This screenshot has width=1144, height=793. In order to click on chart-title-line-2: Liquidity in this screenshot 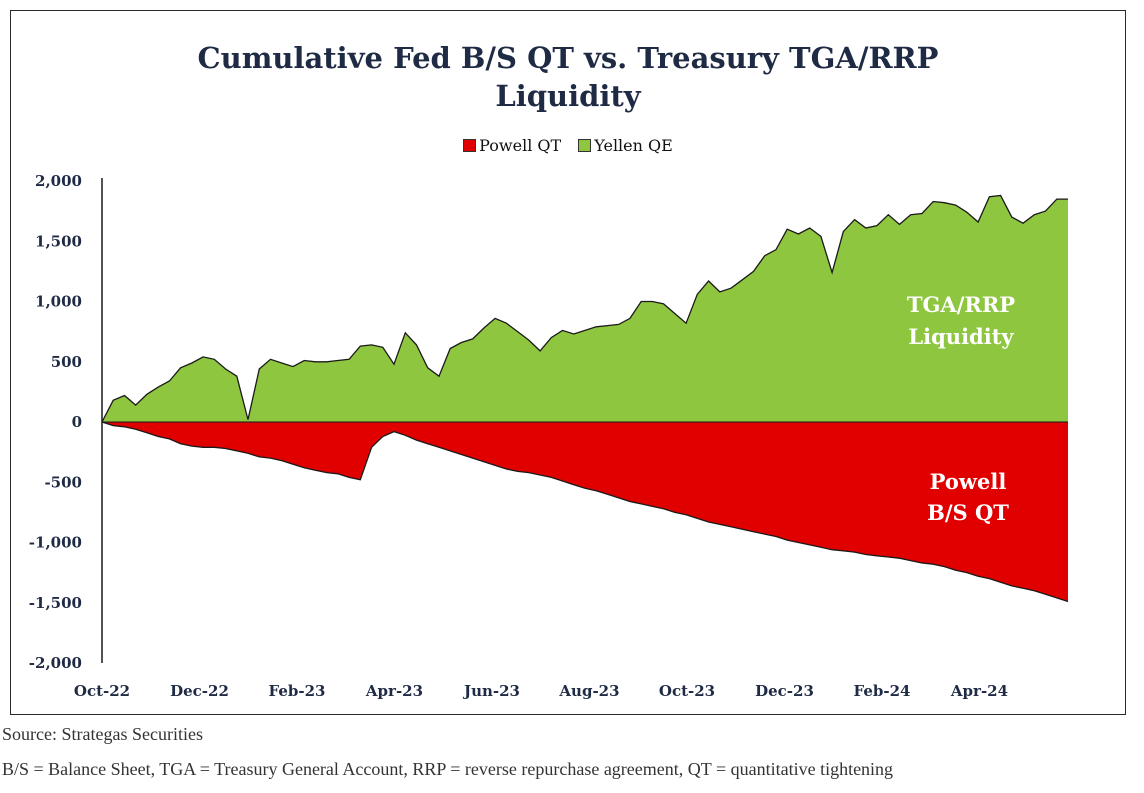, I will do `click(568, 96)`.